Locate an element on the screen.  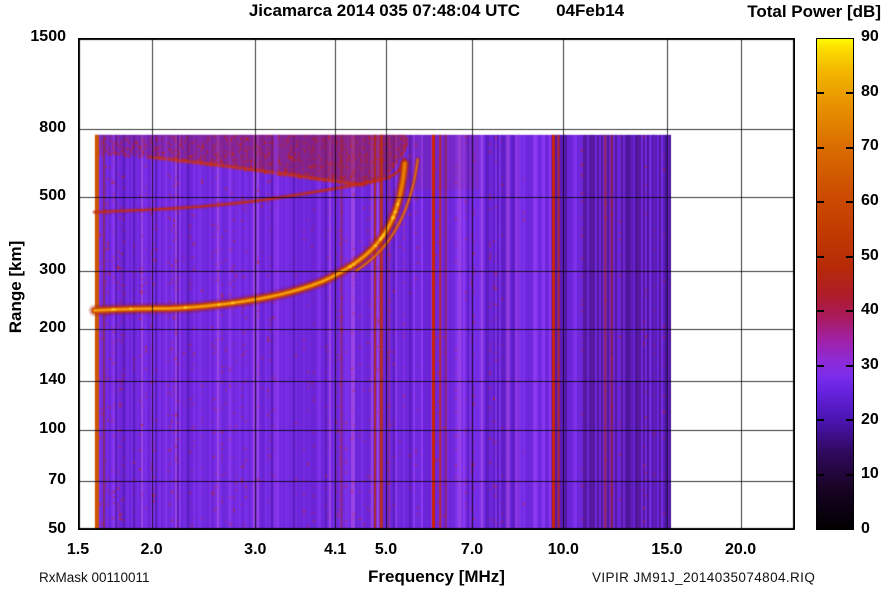
y-tick-label: 140 is located at coordinates (52, 380).